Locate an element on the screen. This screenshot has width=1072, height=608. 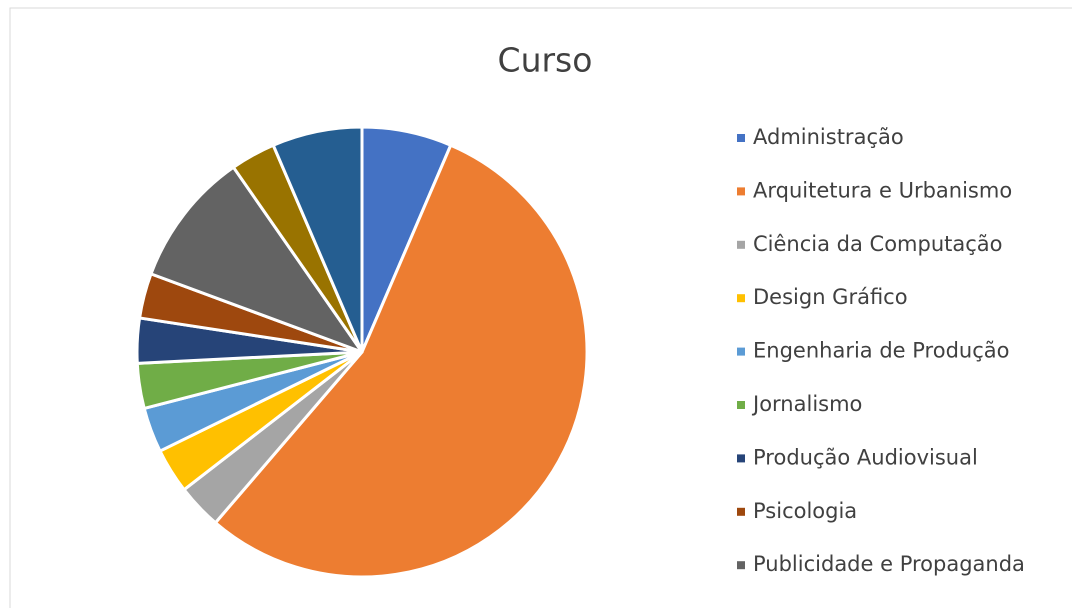
legend-label: Engenharia de Produção is located at coordinates (881, 351).